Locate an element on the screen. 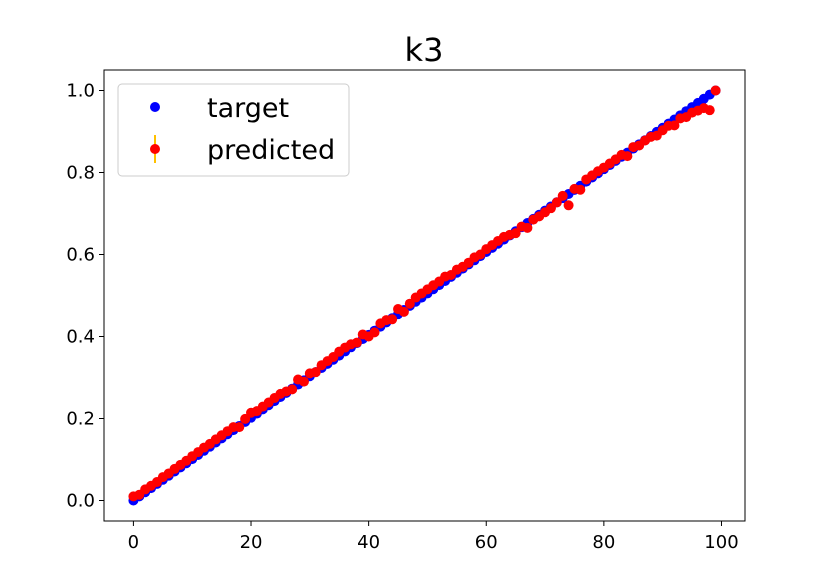 The height and width of the screenshot is (585, 827). y-tick-label: 0.2 is located at coordinates (80, 419).